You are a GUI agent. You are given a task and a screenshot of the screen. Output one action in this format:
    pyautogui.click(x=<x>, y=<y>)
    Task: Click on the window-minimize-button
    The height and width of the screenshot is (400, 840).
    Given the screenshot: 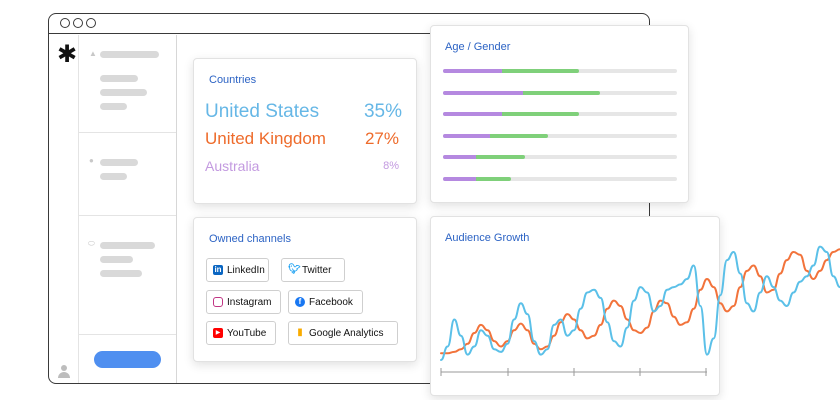 What is the action you would take?
    pyautogui.click(x=78, y=23)
    